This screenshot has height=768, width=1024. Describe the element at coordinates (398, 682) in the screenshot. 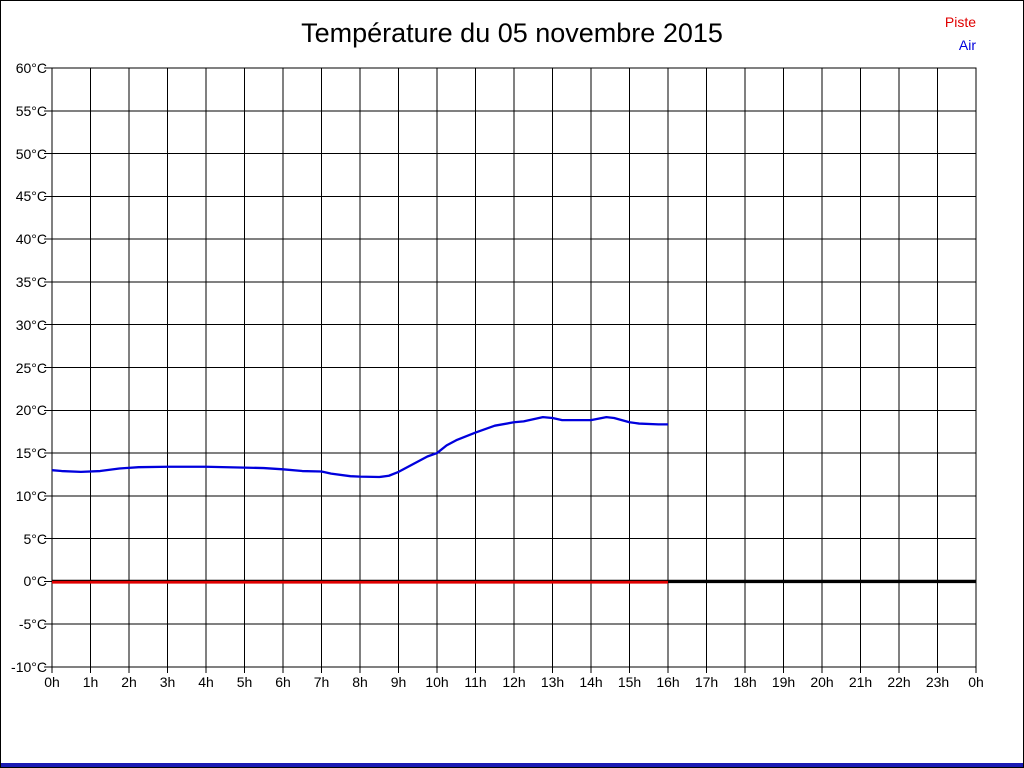

I see `x-tick-label: 9h` at that location.